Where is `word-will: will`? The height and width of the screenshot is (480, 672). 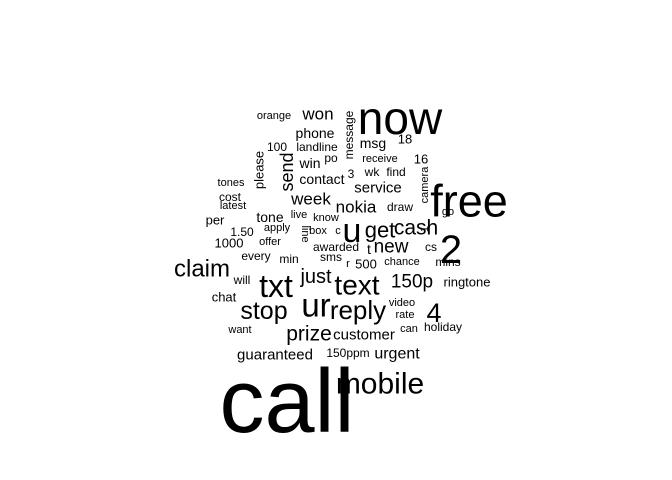
word-will: will is located at coordinates (242, 280).